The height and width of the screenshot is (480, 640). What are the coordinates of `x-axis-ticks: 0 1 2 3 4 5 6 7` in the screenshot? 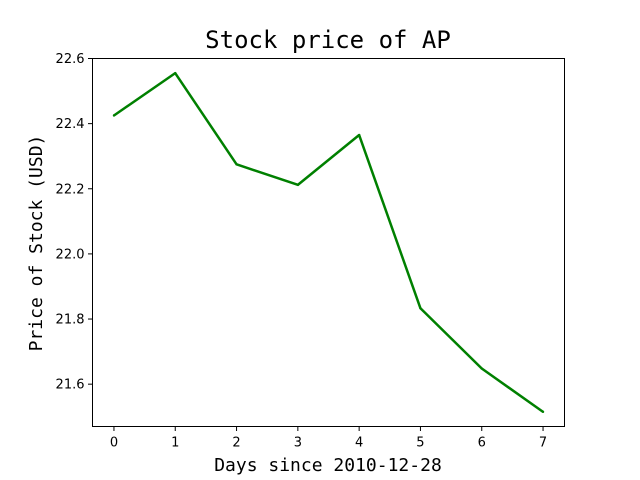 It's located at (328, 438).